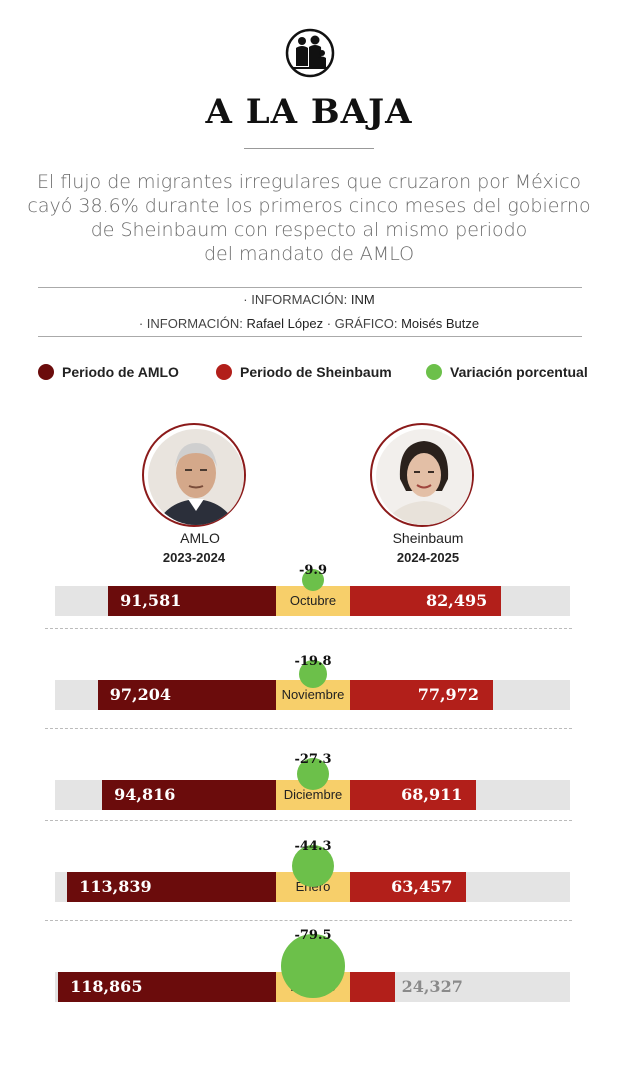 This screenshot has height=1067, width=618. What do you see at coordinates (432, 794) in the screenshot?
I see `value-label-sheinbaum: 68,911` at bounding box center [432, 794].